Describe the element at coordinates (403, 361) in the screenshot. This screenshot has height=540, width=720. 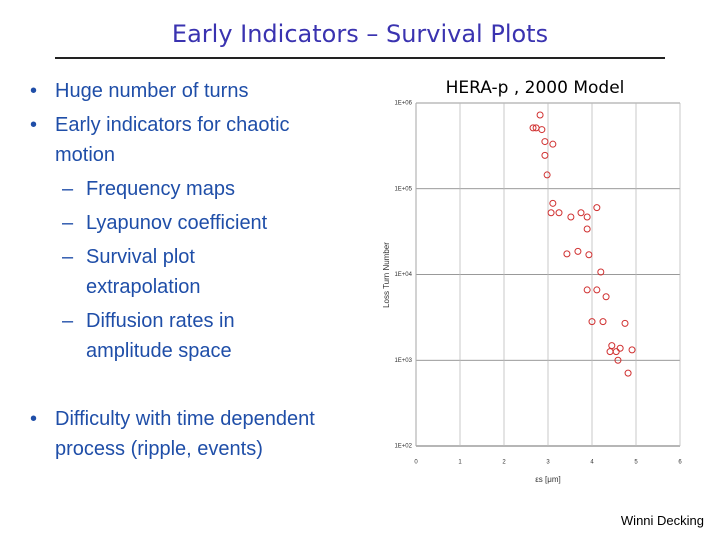
I see `y-tick-label: 1E+03` at that location.